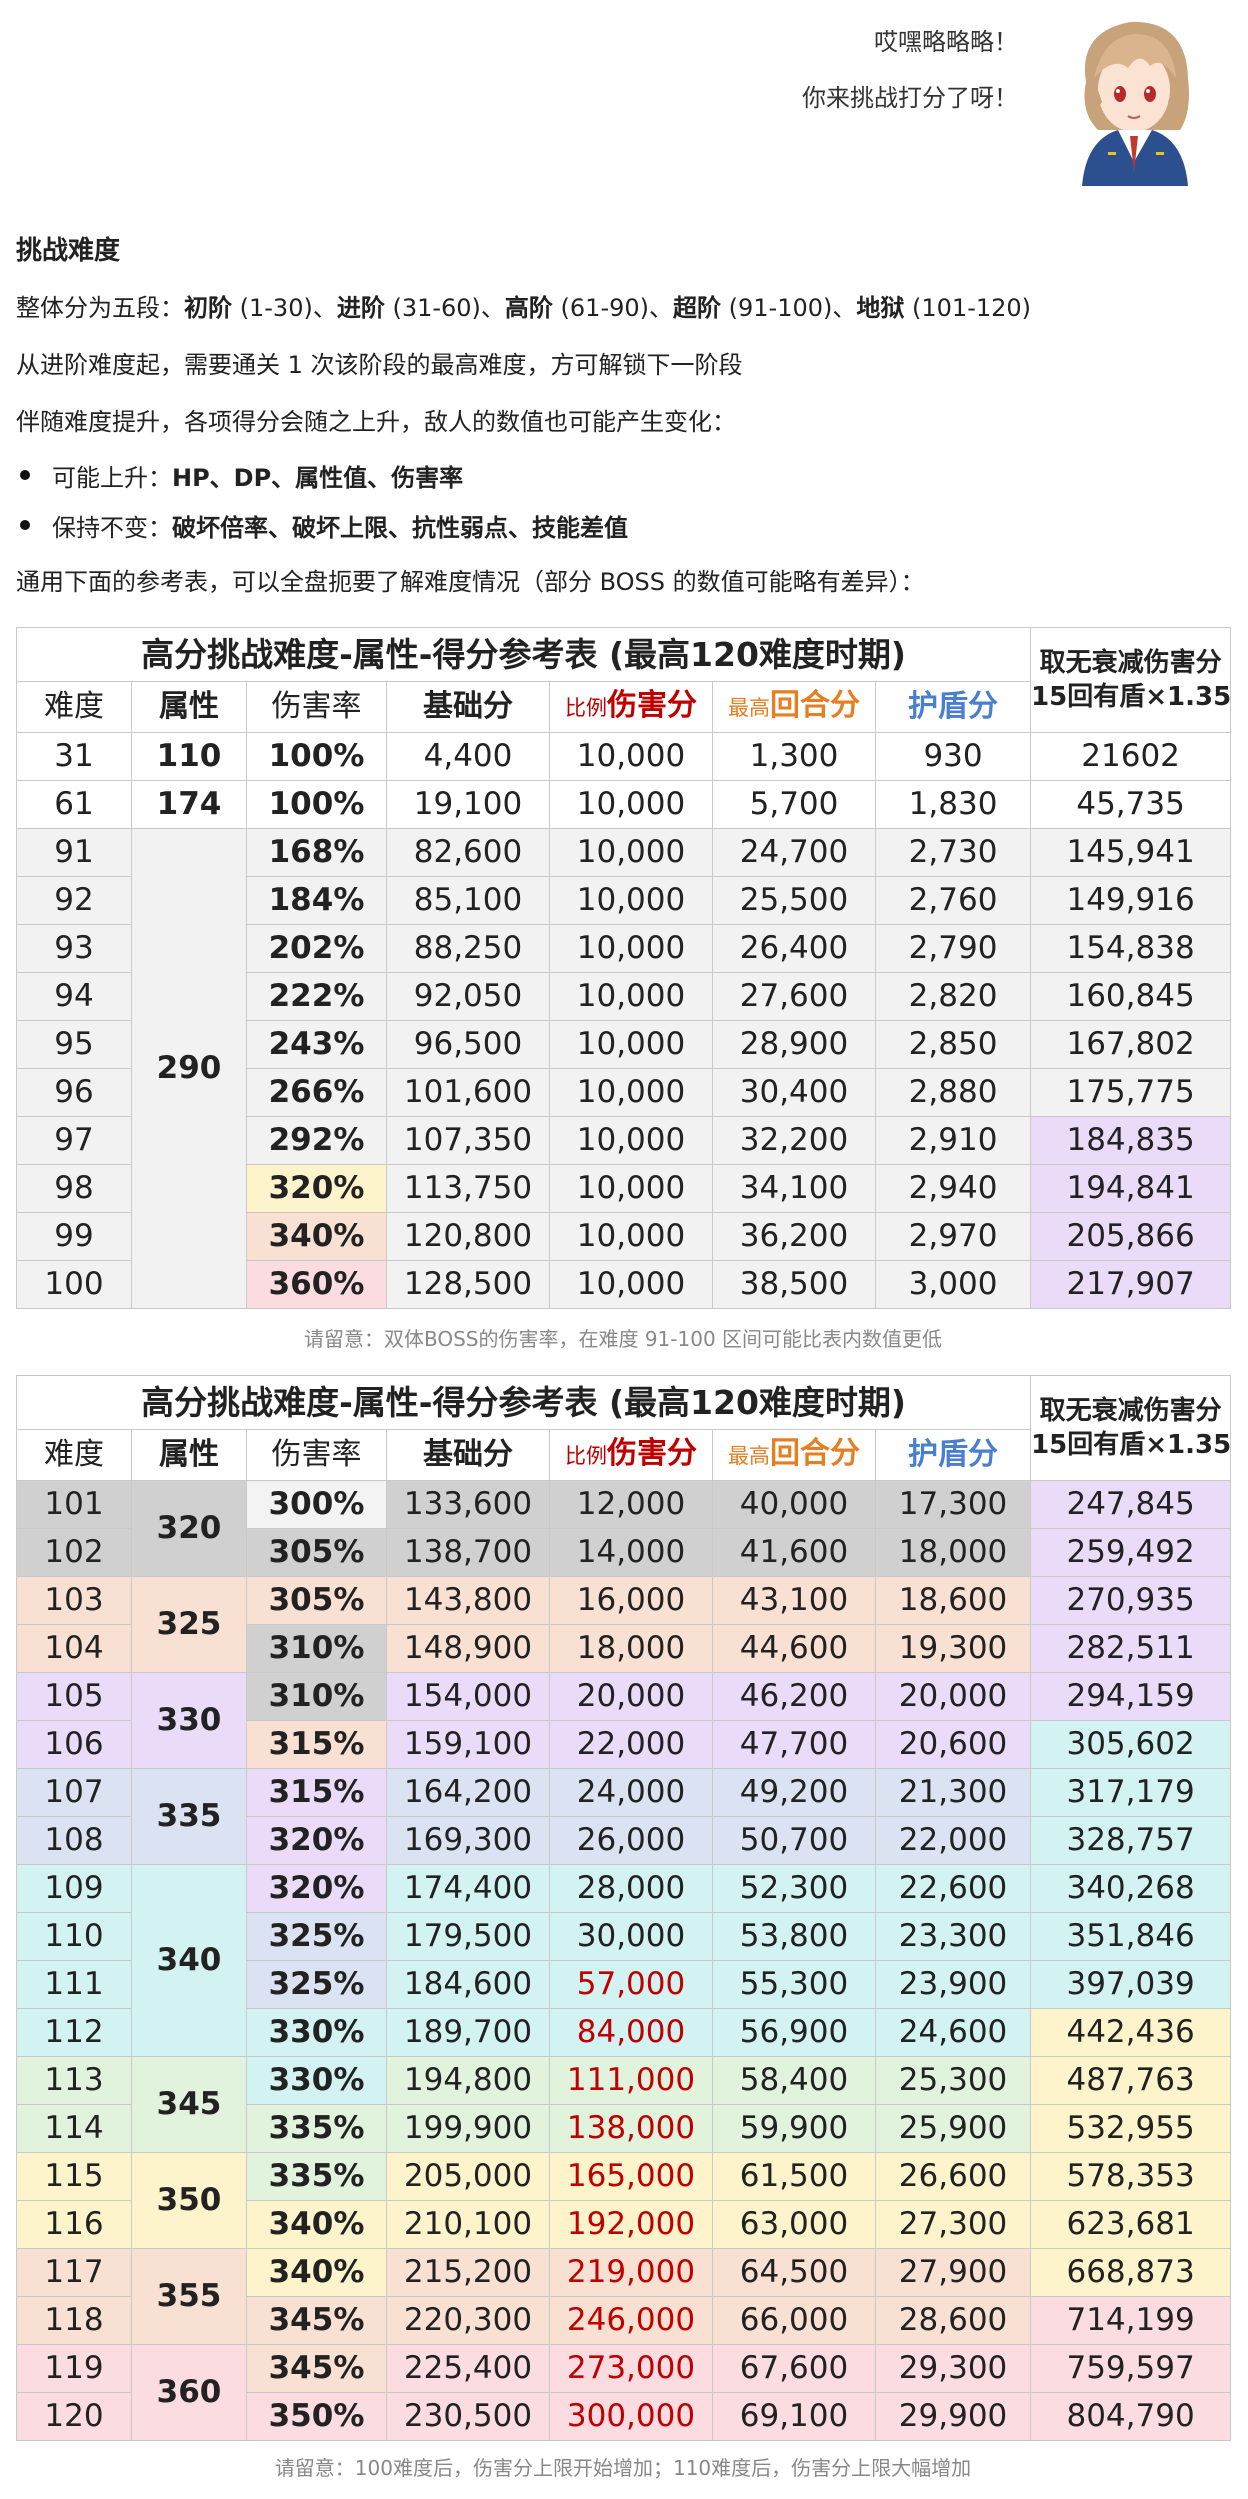 This screenshot has height=2499, width=1248. I want to click on difficulty-cell: 106, so click(74, 1744).